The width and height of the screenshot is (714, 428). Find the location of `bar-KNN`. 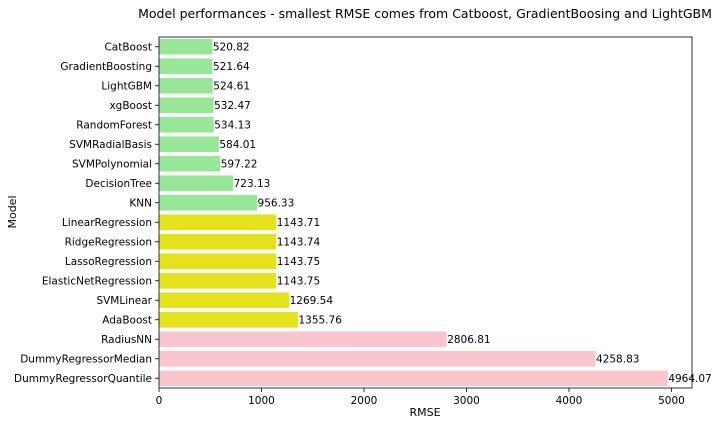

bar-KNN is located at coordinates (208, 202).